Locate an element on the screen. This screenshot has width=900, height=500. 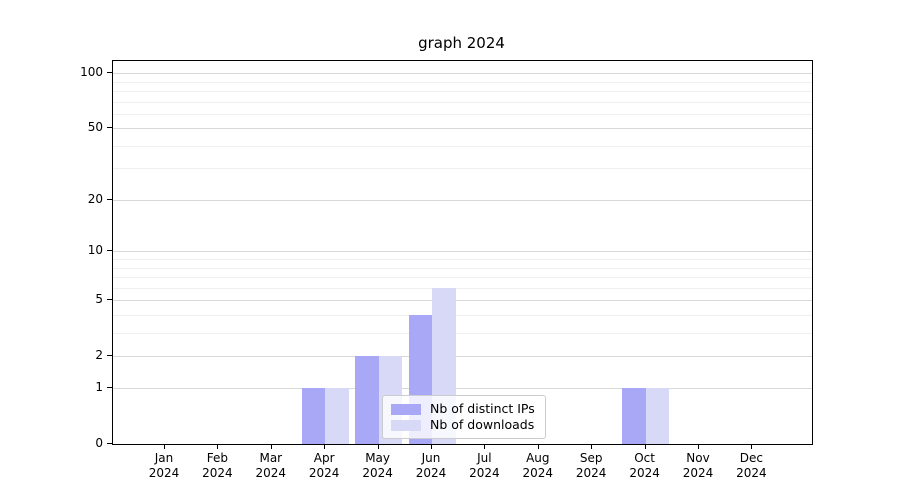
y-axis-tick-label: 100 is located at coordinates (91, 72).